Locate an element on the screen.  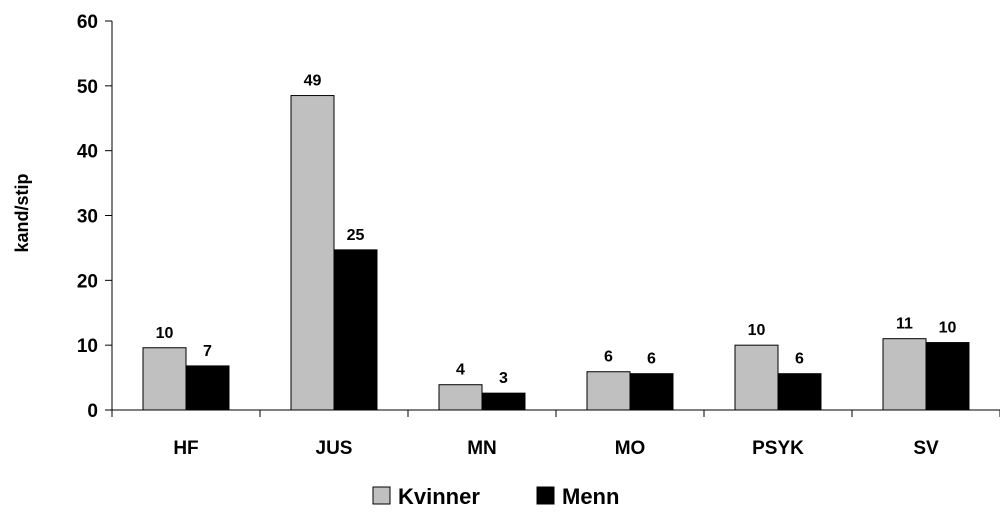
bar-menn-psyk is located at coordinates (799, 392).